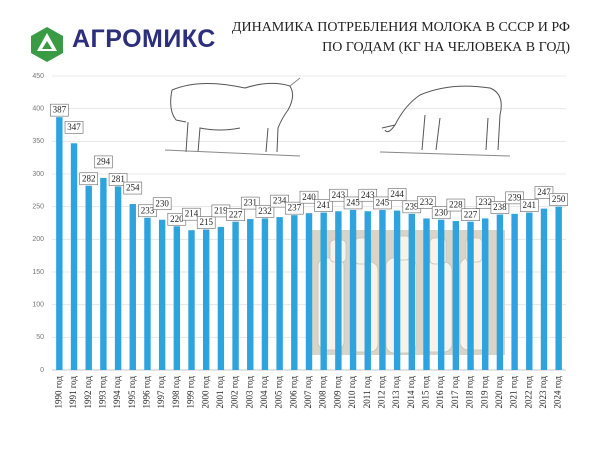 The image size is (600, 450). I want to click on x-tick-label: 2012 год, so click(381, 392).